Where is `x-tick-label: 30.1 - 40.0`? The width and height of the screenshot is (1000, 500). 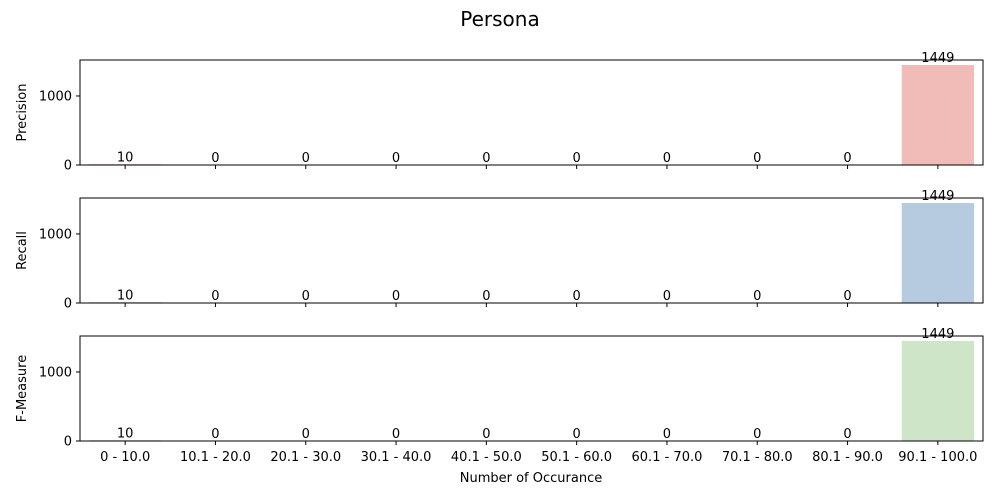 x-tick-label: 30.1 - 40.0 is located at coordinates (396, 457).